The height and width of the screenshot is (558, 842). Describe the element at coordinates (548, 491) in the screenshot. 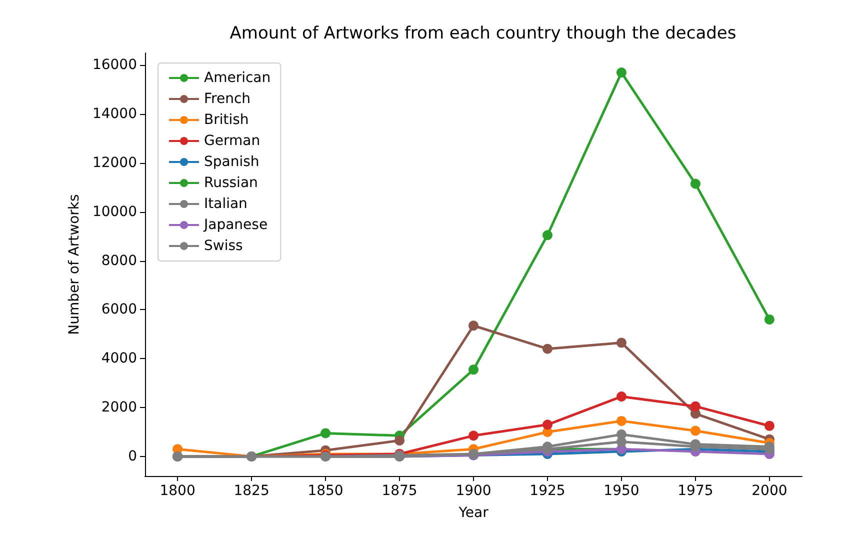

I see `x-tick-label: 1925` at that location.